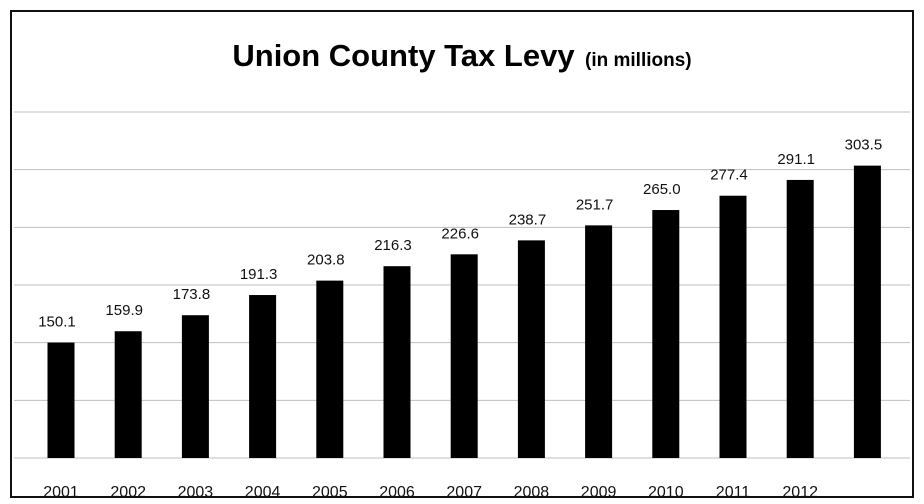 The image size is (924, 504). I want to click on data-label: 303.5, so click(864, 145).